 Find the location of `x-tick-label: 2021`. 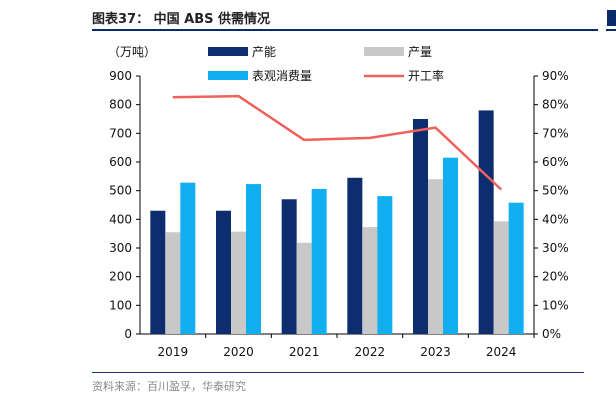

x-tick-label: 2021 is located at coordinates (304, 352).